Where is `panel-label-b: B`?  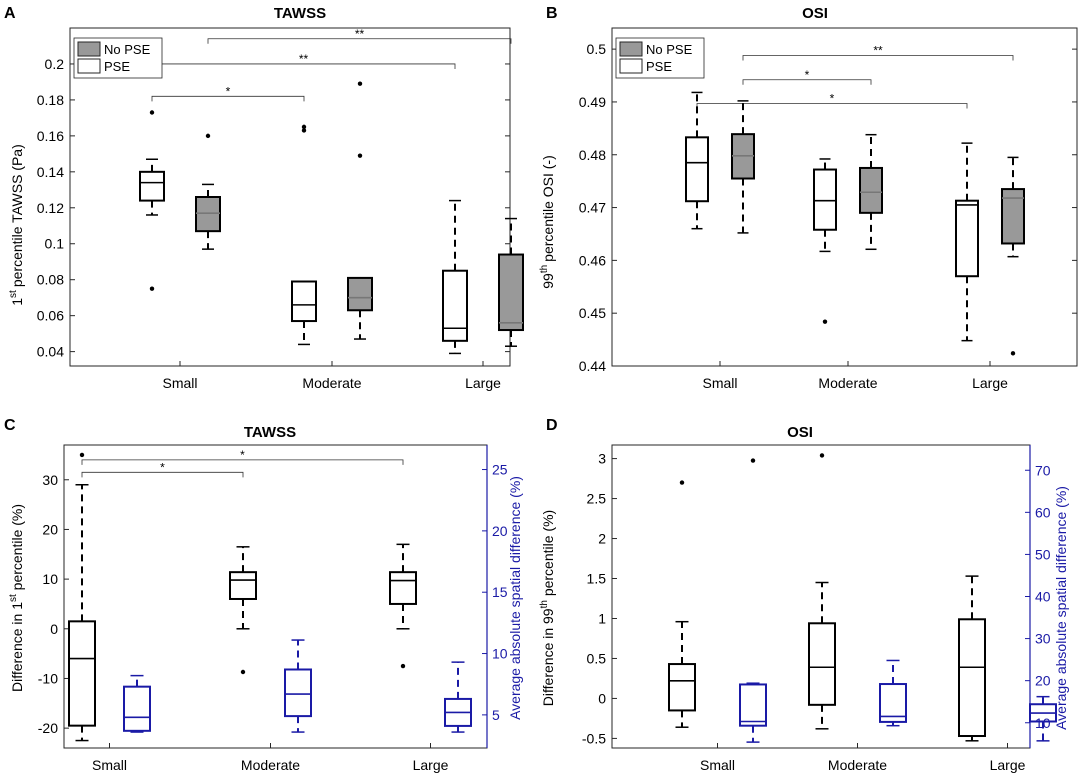
panel-label-b: B is located at coordinates (552, 13).